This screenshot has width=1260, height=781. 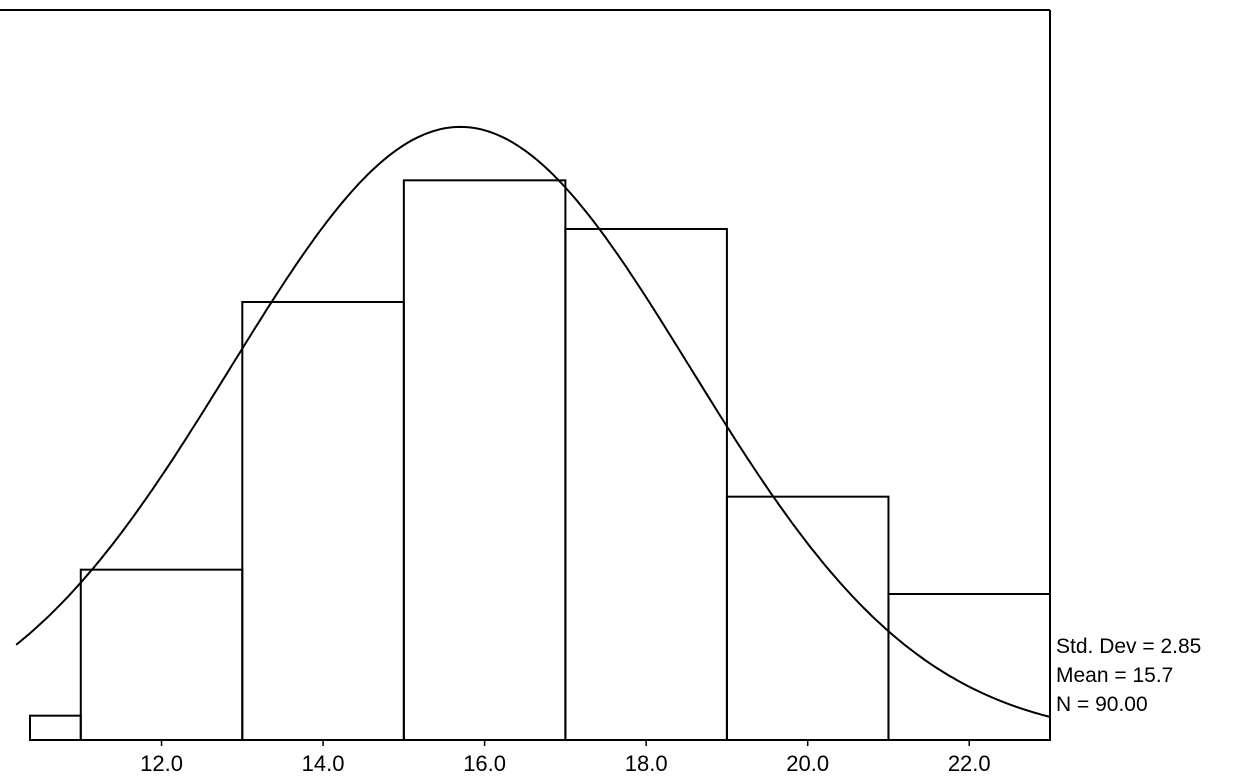 I want to click on mean-label: Mean = 15.7, so click(x=1115, y=675).